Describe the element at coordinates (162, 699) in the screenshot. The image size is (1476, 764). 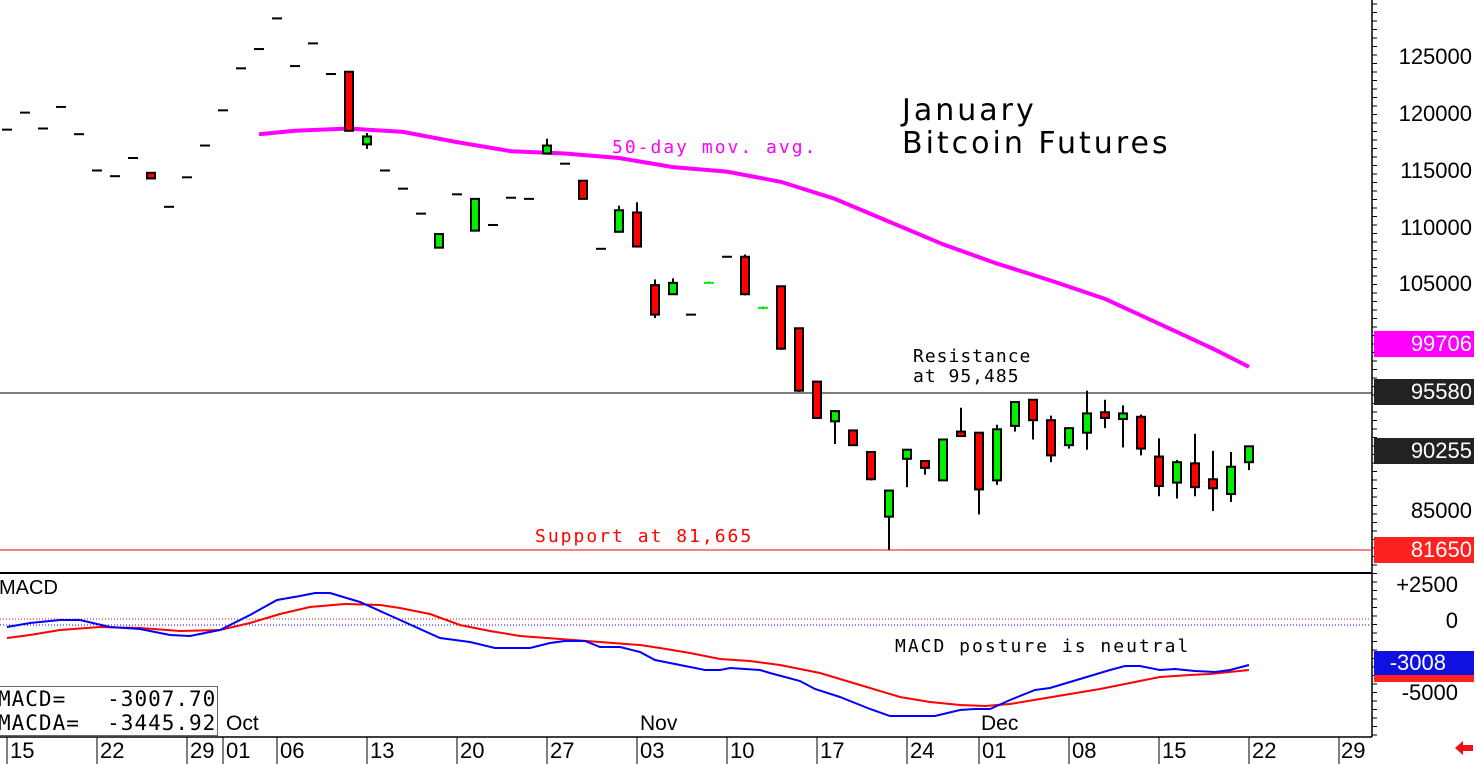
I see `macd-readout-value: -3007.70` at that location.